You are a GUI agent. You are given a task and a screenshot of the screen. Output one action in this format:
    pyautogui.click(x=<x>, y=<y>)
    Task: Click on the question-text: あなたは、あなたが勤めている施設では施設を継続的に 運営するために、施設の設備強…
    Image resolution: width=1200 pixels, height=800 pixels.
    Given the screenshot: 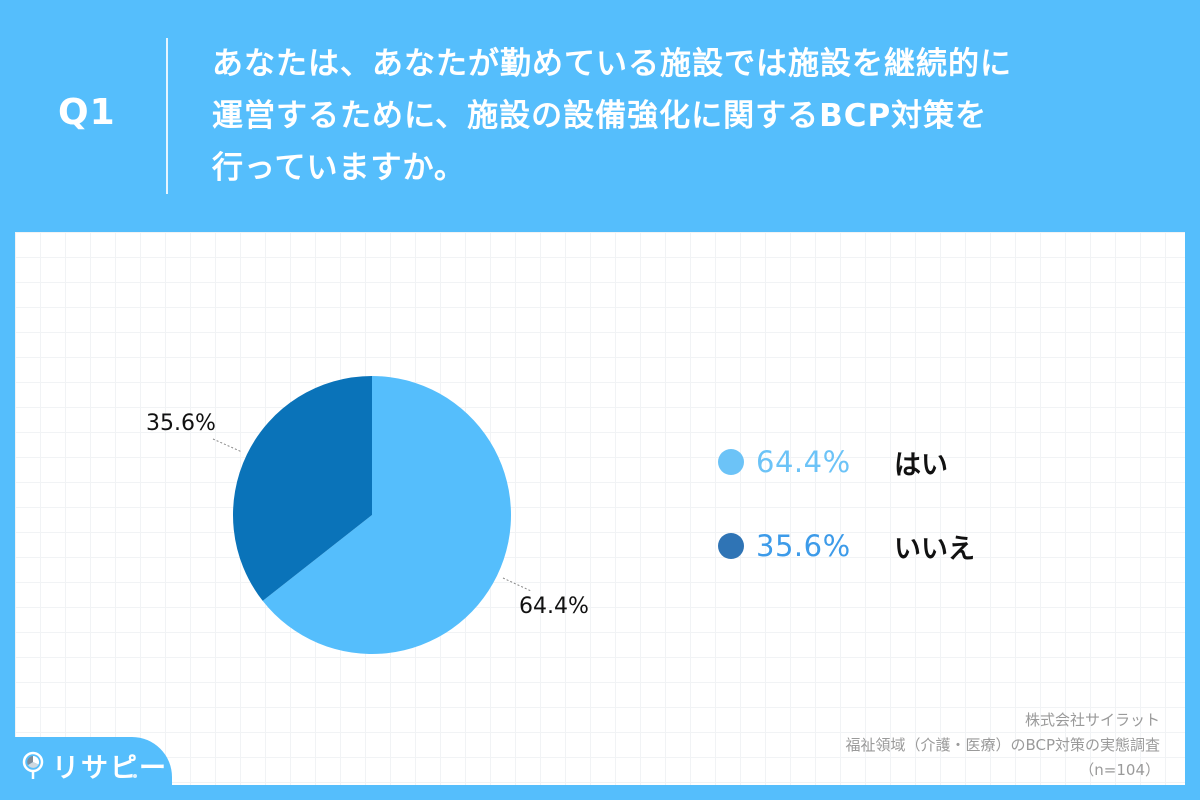 What is the action you would take?
    pyautogui.click(x=662, y=116)
    